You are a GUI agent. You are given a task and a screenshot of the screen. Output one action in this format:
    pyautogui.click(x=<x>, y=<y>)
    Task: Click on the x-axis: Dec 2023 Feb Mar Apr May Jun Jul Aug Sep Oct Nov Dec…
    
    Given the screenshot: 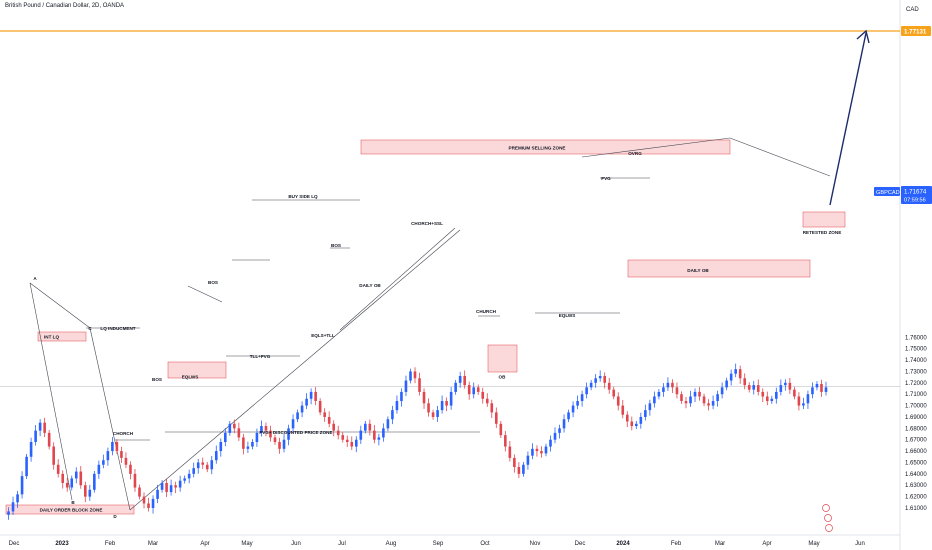 What is the action you would take?
    pyautogui.click(x=437, y=544)
    